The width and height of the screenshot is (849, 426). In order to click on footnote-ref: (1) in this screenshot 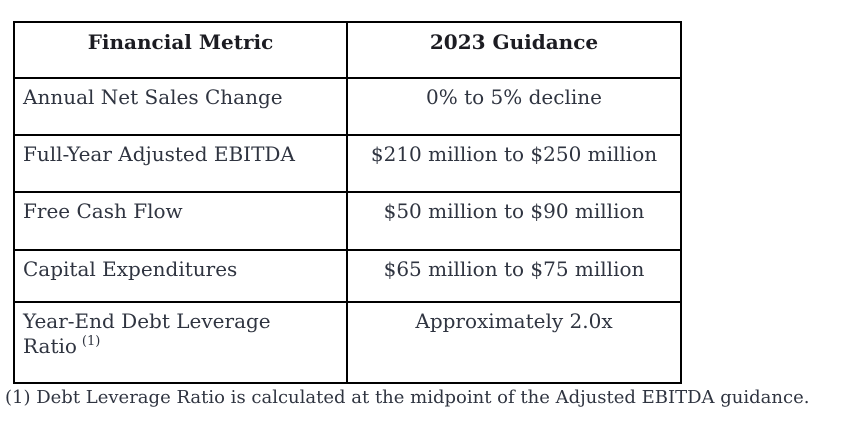, I will do `click(91, 342)`.